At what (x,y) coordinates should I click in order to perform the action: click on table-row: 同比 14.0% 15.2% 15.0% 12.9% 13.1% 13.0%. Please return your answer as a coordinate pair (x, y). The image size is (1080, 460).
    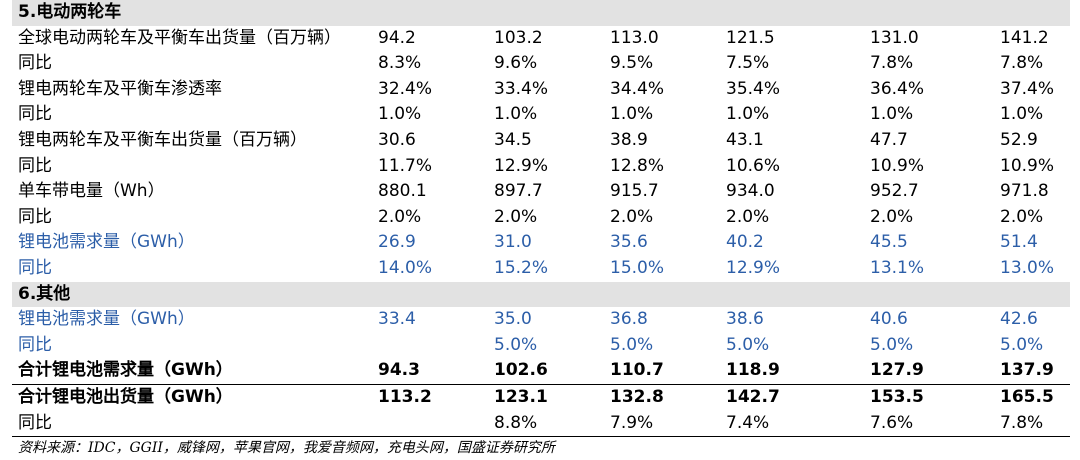
    Looking at the image, I should click on (541, 269).